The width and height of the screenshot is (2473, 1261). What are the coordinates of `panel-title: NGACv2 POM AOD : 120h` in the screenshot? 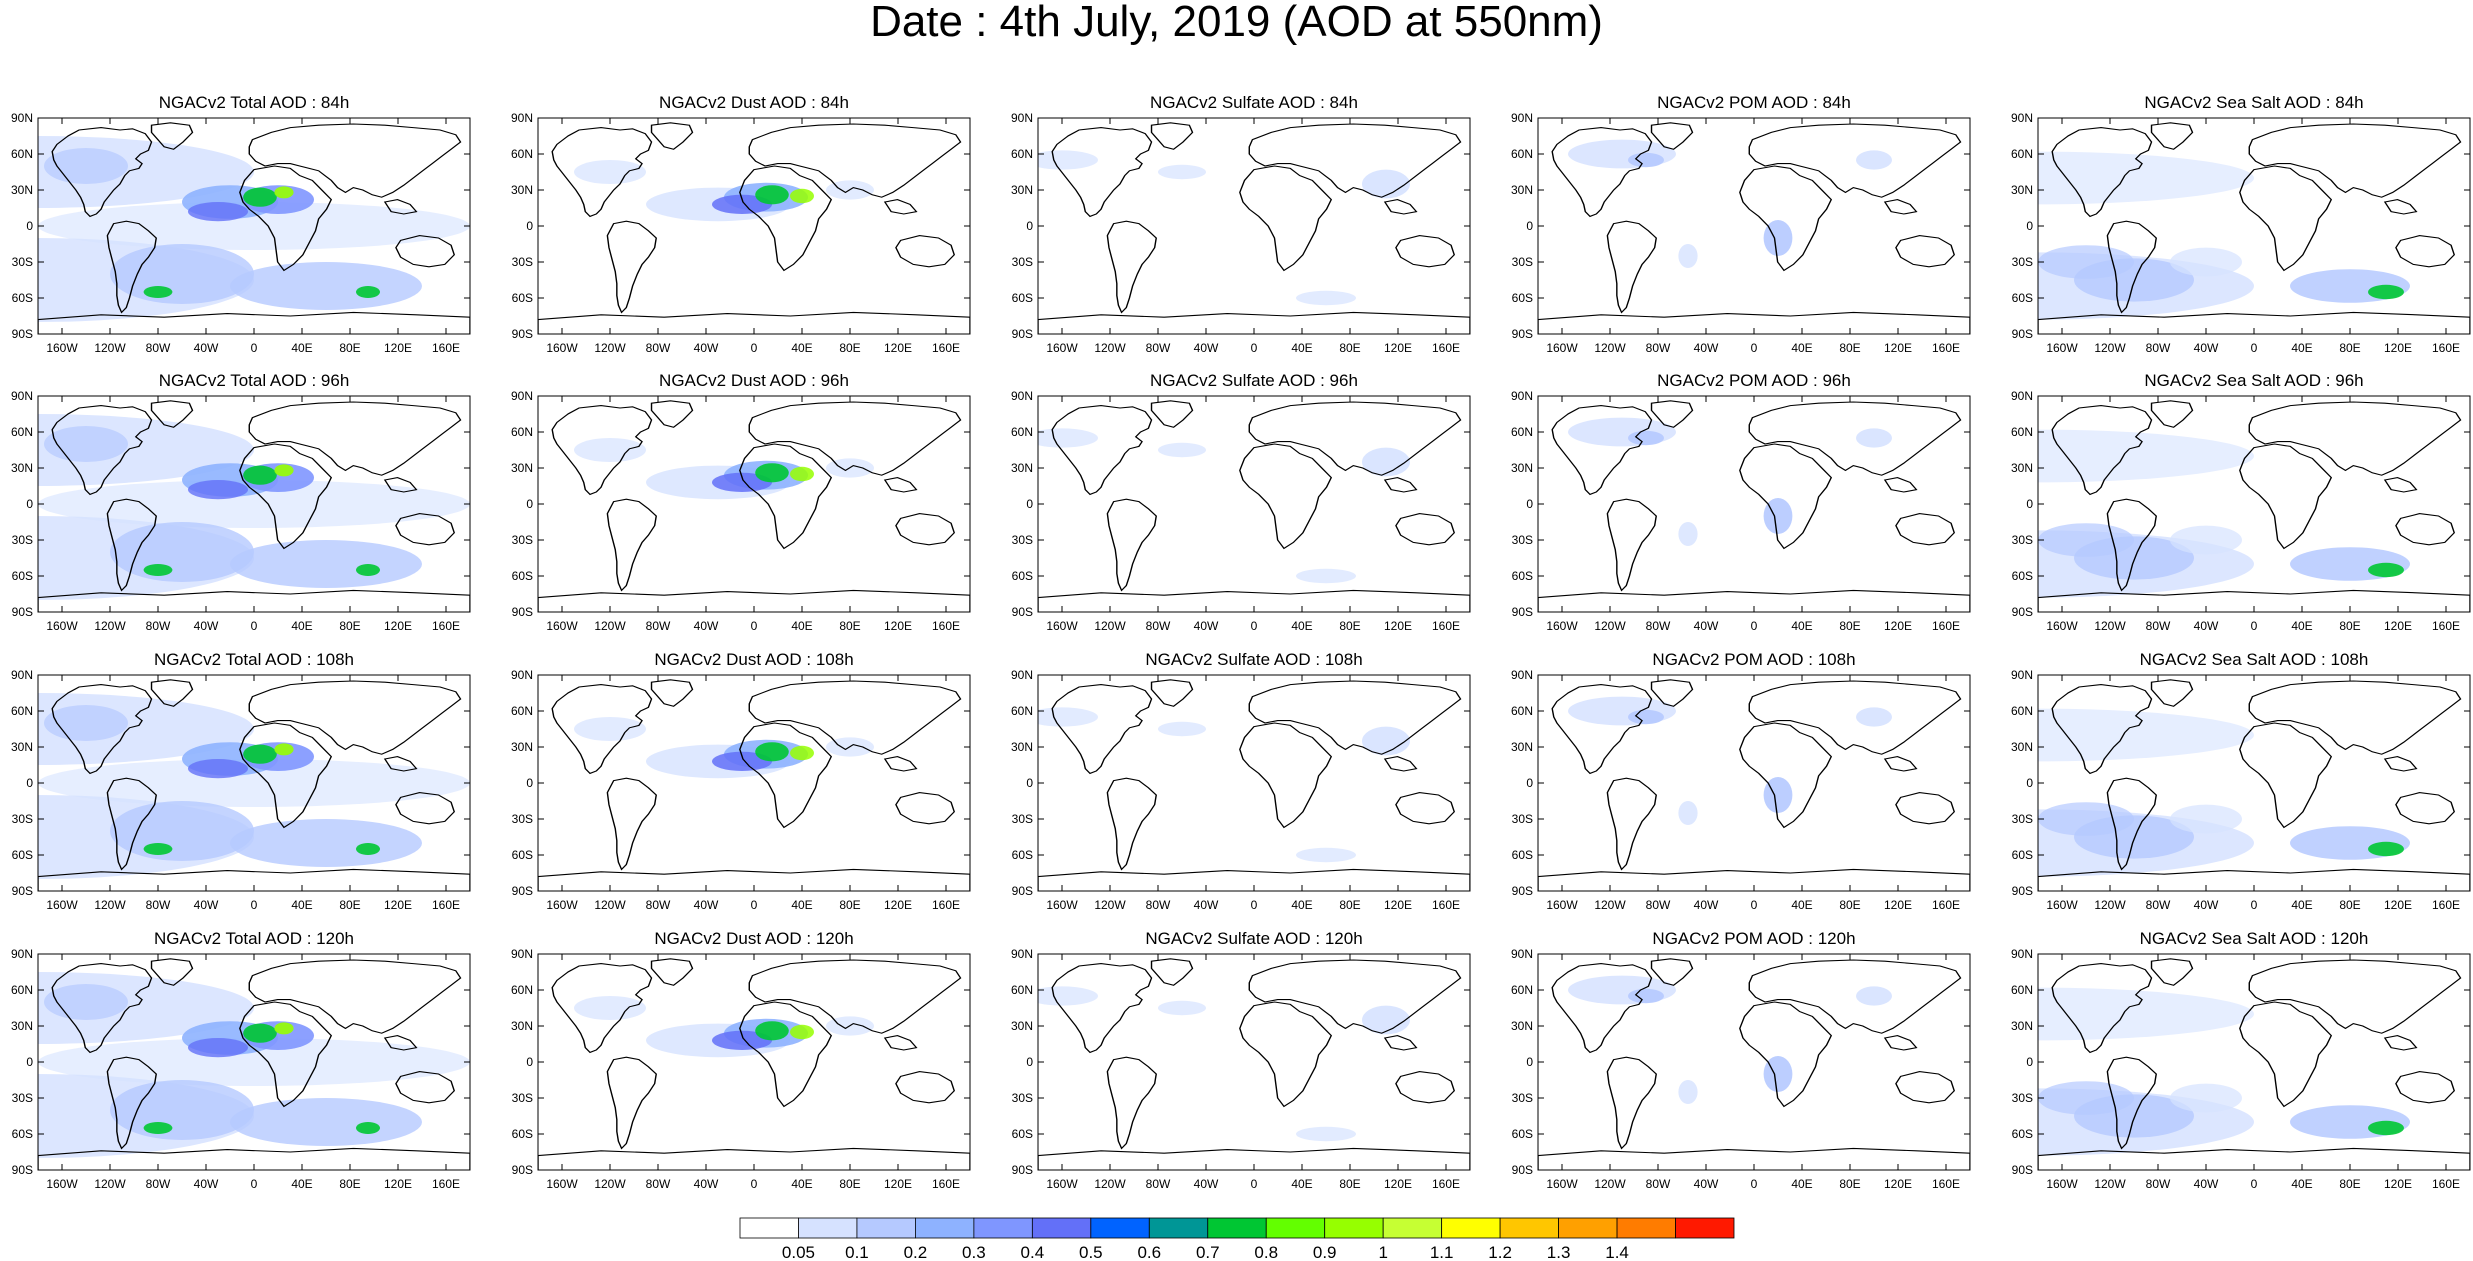 It's located at (1753, 938).